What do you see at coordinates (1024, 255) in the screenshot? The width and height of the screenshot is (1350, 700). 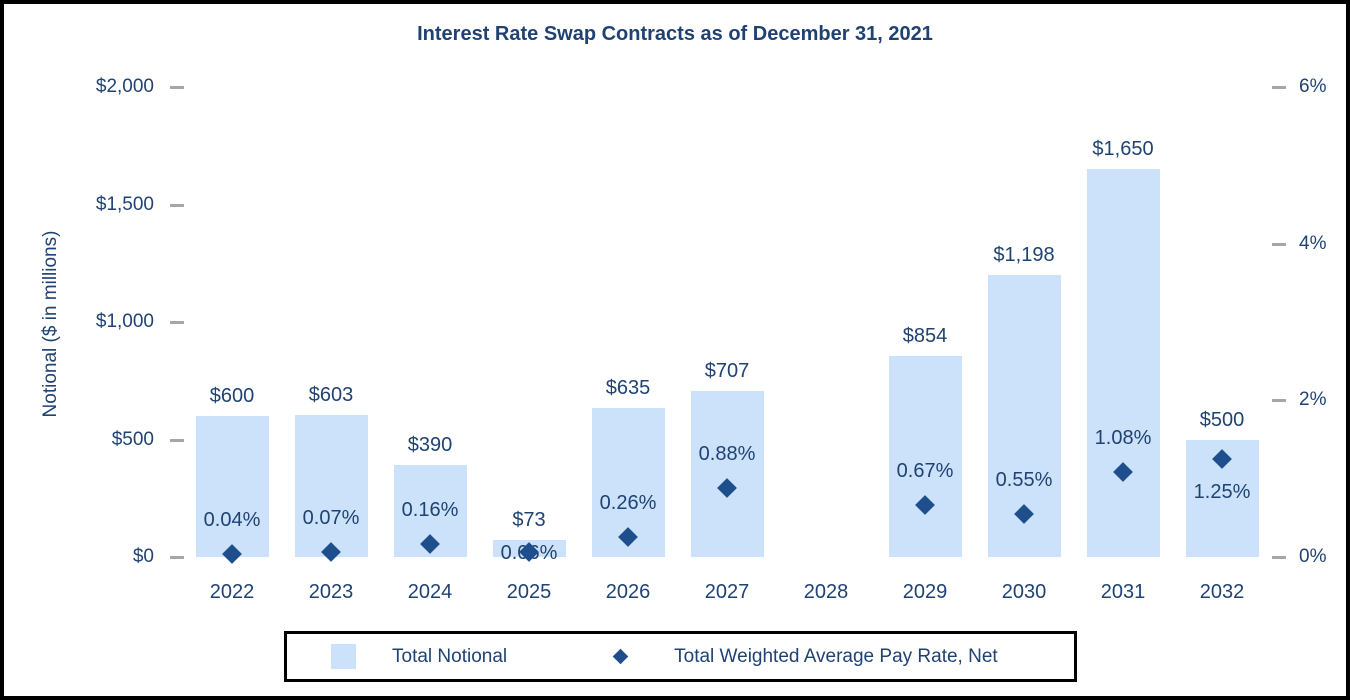 I see `notional-value-label: $1,198` at bounding box center [1024, 255].